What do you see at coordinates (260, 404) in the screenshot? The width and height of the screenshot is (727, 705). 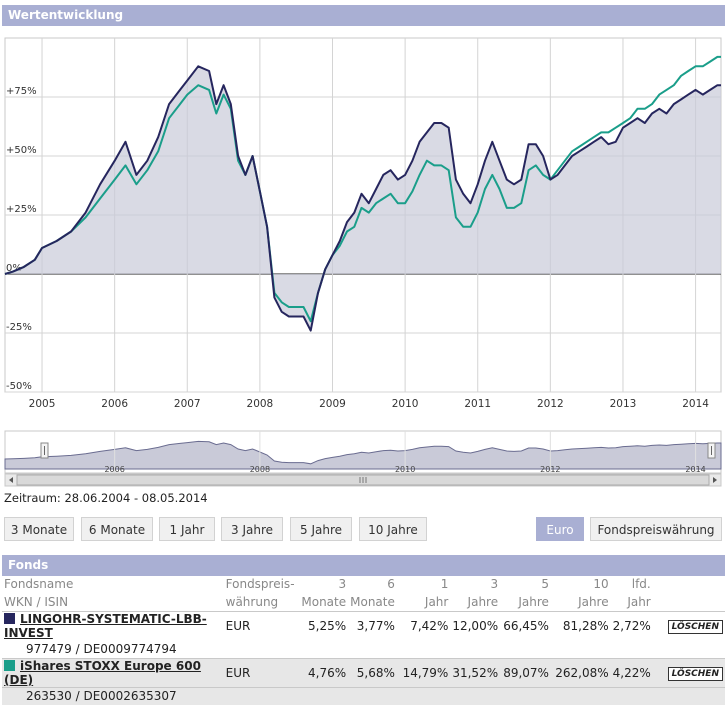 I see `x-tick-label: 2008` at bounding box center [260, 404].